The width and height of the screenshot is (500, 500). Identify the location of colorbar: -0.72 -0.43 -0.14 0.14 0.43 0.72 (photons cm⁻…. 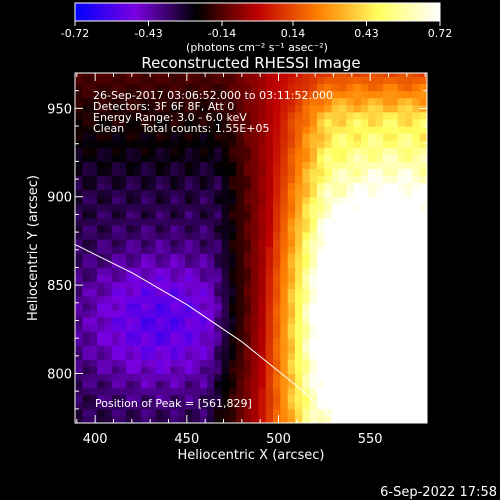
(256, 28).